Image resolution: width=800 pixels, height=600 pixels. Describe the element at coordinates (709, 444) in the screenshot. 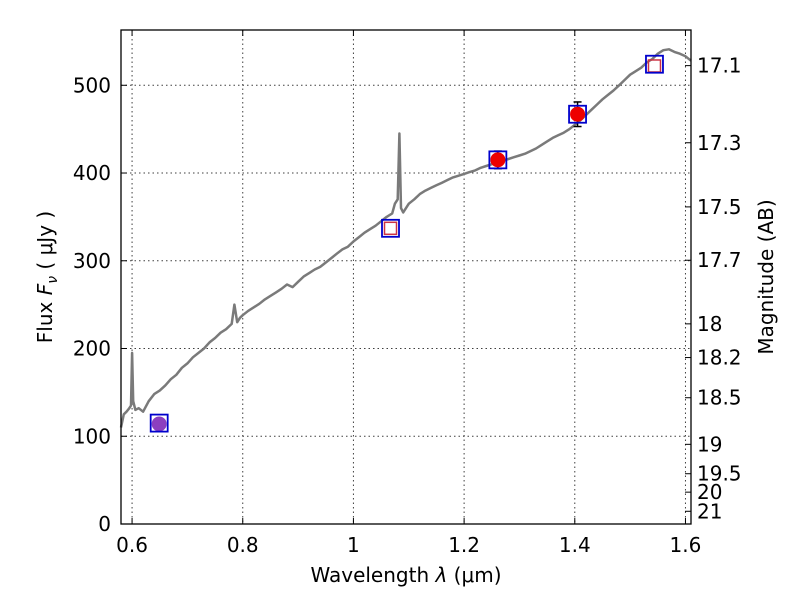

I see `y2-tick-label: 19` at that location.